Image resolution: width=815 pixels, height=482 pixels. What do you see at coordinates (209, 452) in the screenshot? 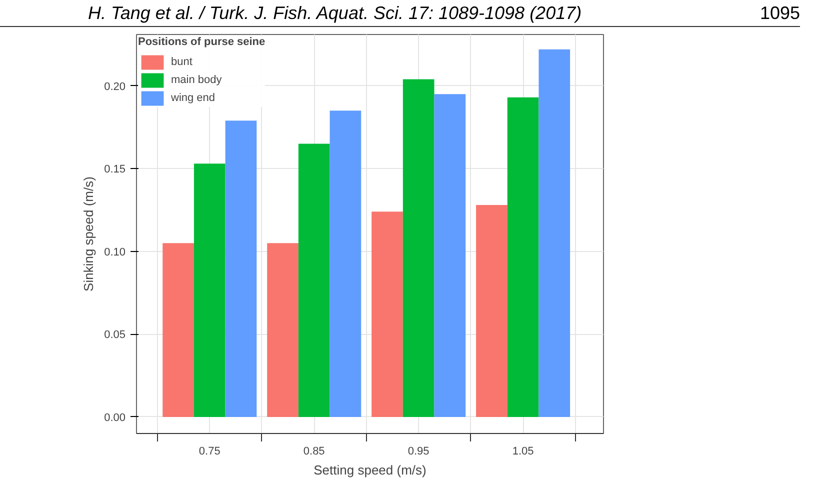
I see `x-tick-label: 0.75` at bounding box center [209, 452].